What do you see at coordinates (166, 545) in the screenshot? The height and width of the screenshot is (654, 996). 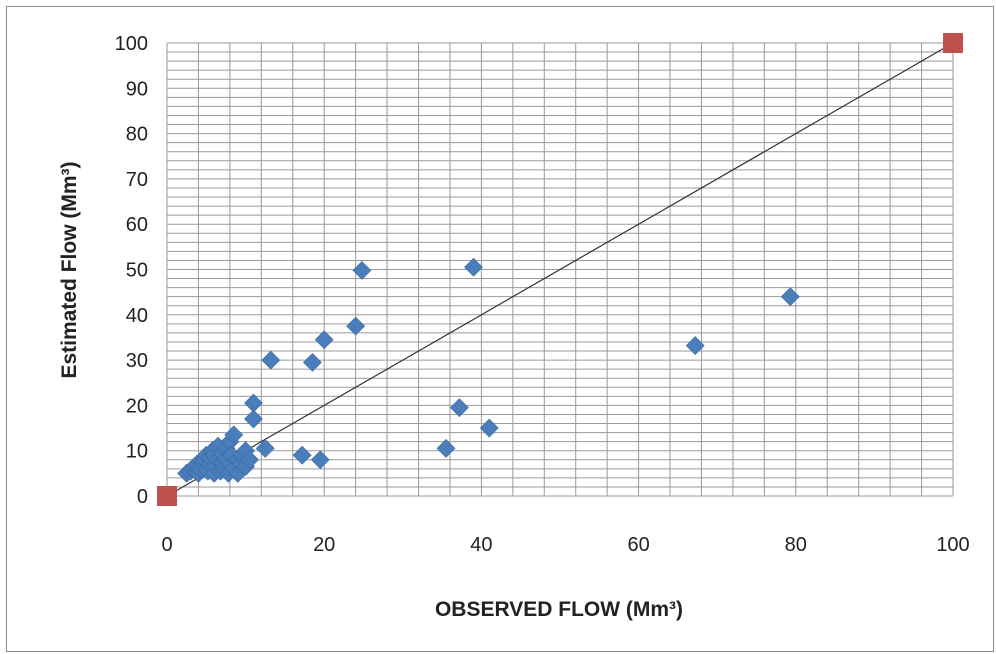 I see `x-tick-label: 0` at bounding box center [166, 545].